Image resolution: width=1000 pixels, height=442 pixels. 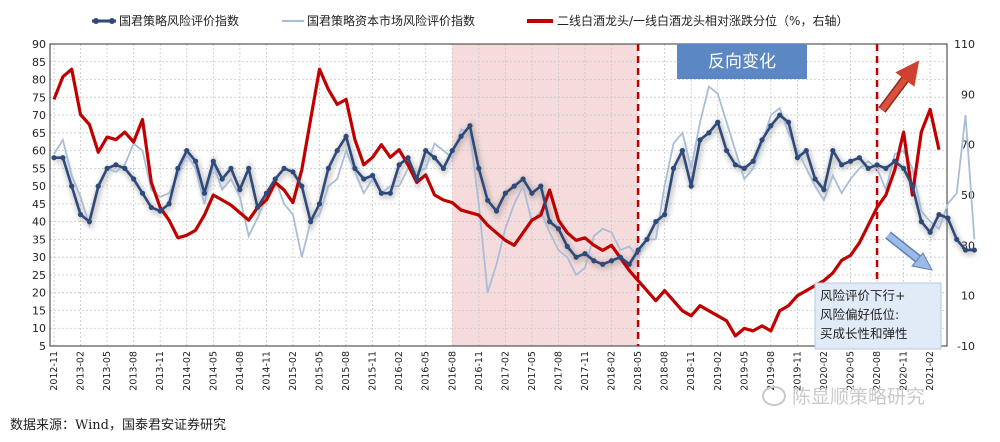 I want to click on x-tick-label: 2013-08, so click(x=134, y=371).